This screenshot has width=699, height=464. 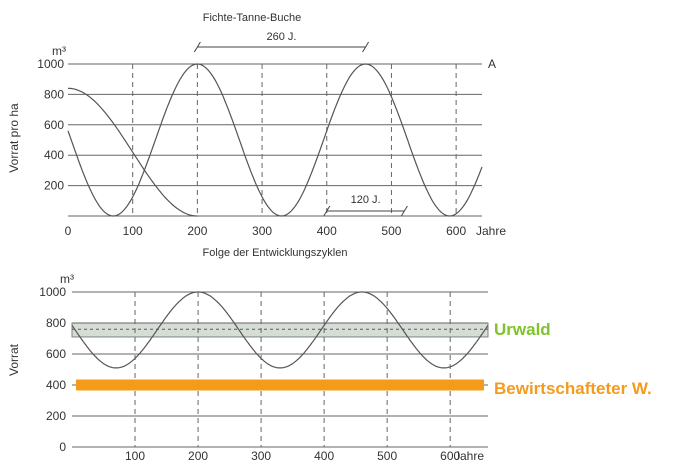 What do you see at coordinates (54, 186) in the screenshot?
I see `top-y-tick-200: 200` at bounding box center [54, 186].